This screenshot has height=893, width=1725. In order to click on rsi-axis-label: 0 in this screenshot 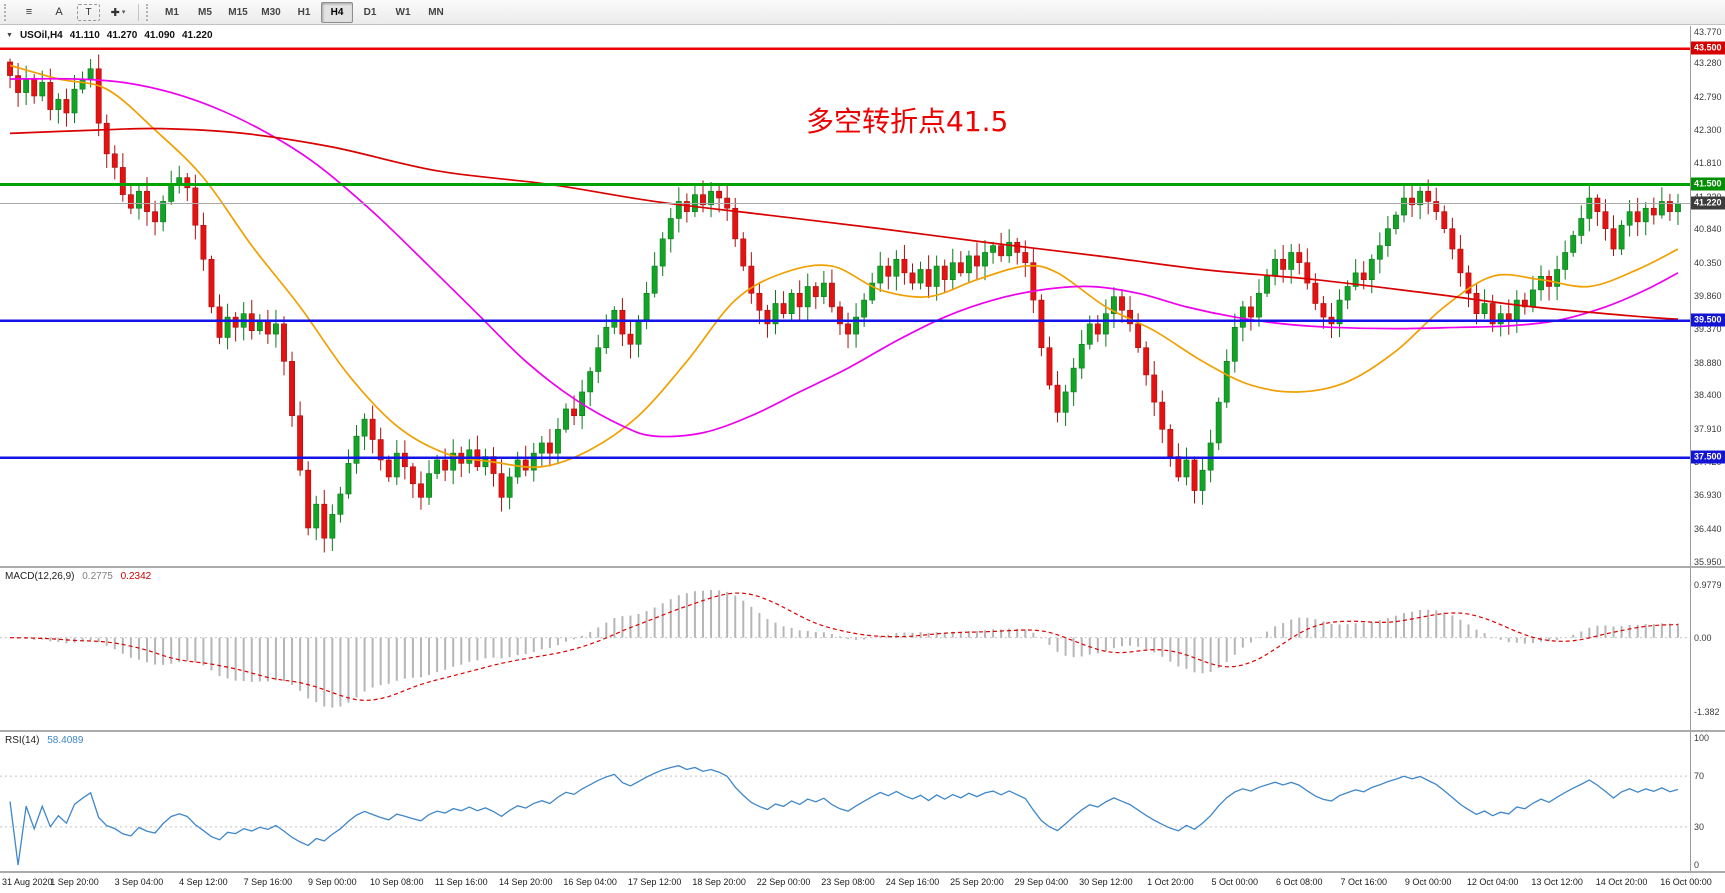, I will do `click(1697, 865)`.